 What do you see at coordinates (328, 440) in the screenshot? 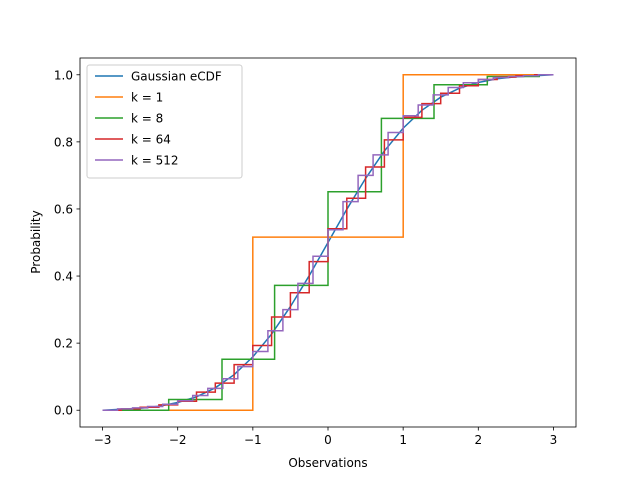
I see `x-tick-label: 0` at bounding box center [328, 440].